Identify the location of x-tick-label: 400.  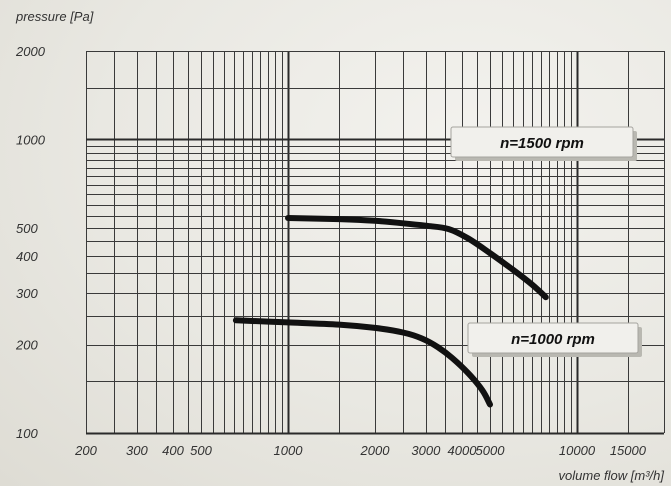
(173, 450).